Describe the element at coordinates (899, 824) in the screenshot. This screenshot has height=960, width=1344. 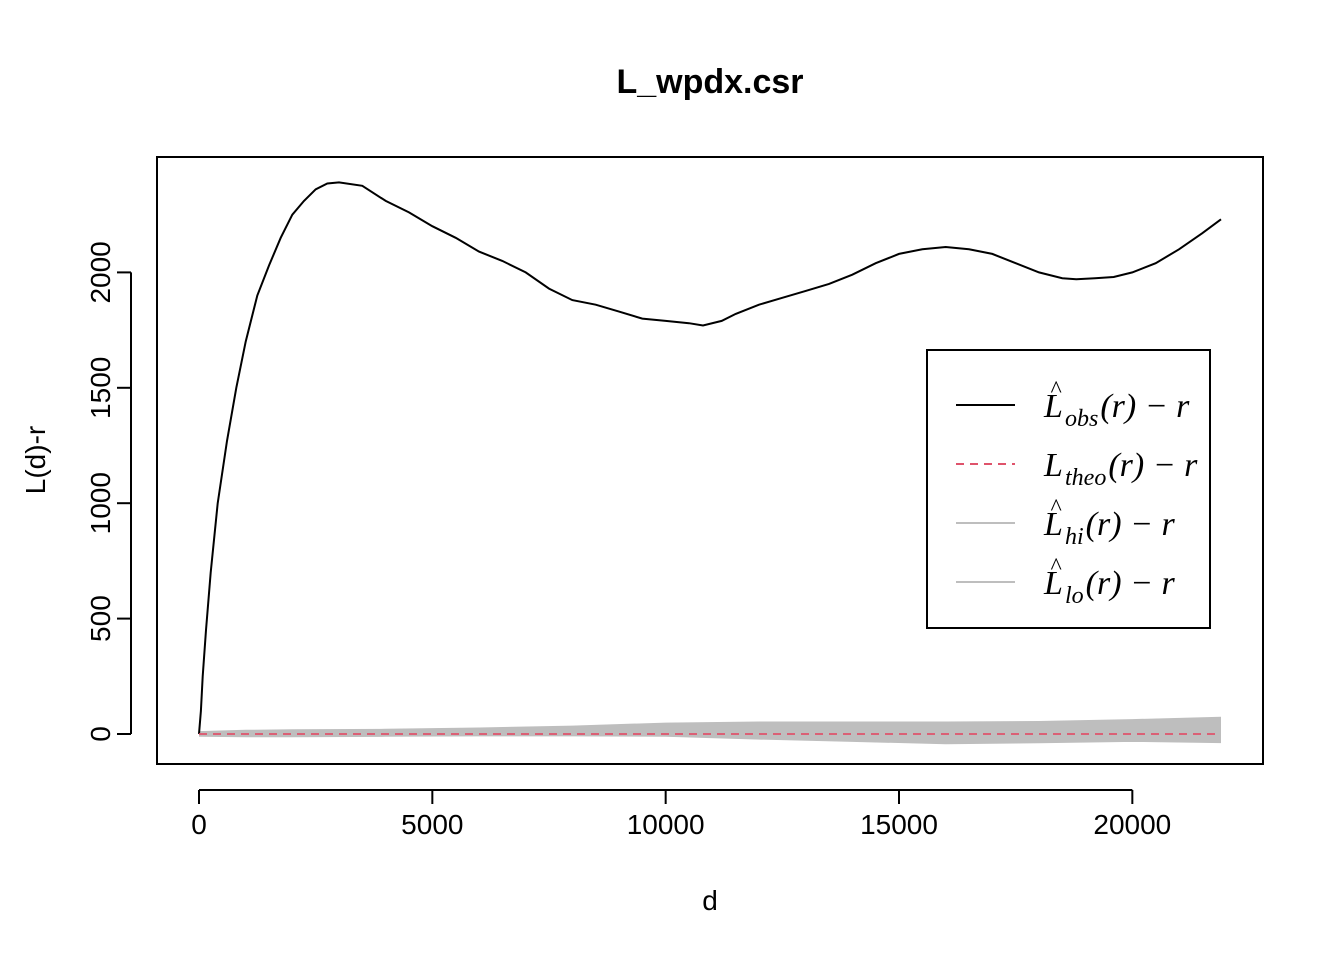
I see `x-tick-label: 15000` at that location.